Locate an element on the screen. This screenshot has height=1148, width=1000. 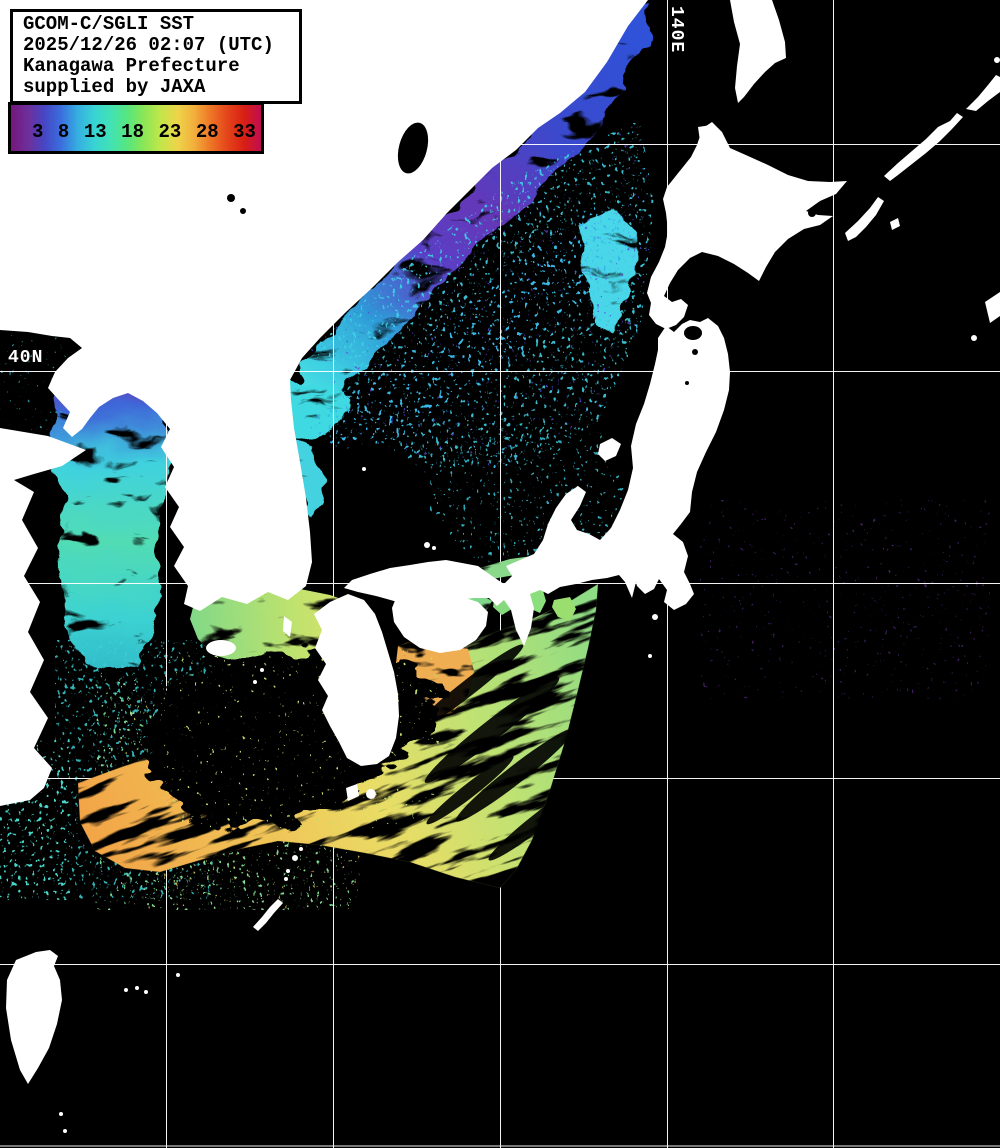
colorbar-gradient: 3 8 13 18 23 28 33 is located at coordinates (136, 128).